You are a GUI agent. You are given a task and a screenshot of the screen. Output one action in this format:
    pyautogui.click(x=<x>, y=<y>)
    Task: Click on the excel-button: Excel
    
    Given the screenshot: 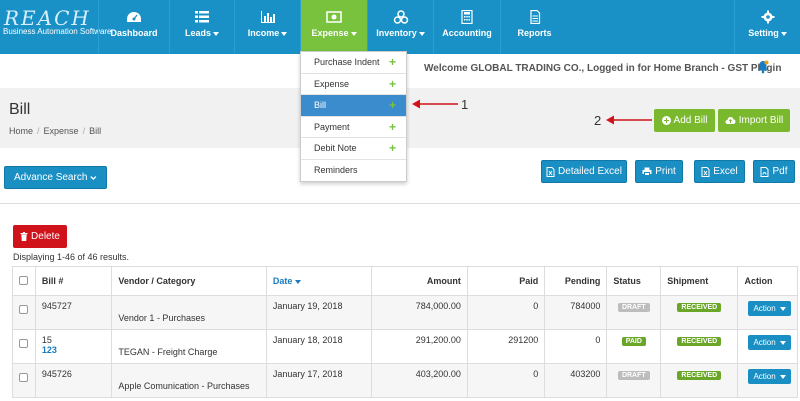 What is the action you would take?
    pyautogui.click(x=719, y=171)
    